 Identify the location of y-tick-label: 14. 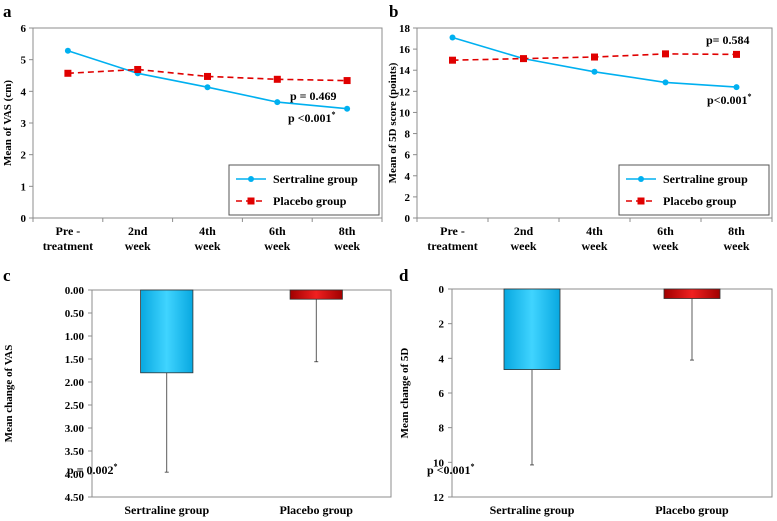
(405, 71).